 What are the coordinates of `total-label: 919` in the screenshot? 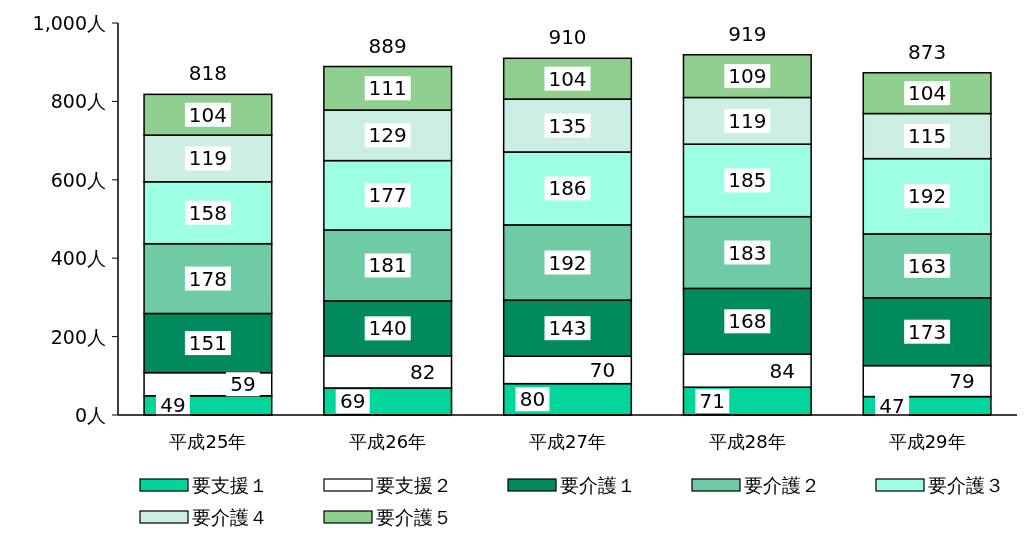 It's located at (747, 33).